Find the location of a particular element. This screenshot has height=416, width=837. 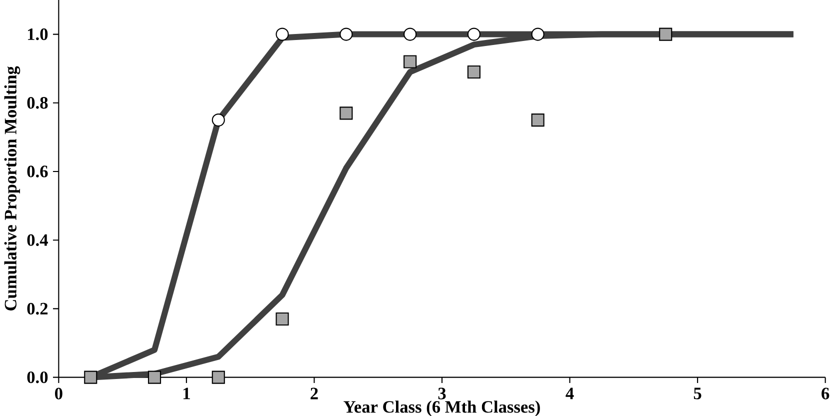

x-tick-label: 5 is located at coordinates (698, 394).